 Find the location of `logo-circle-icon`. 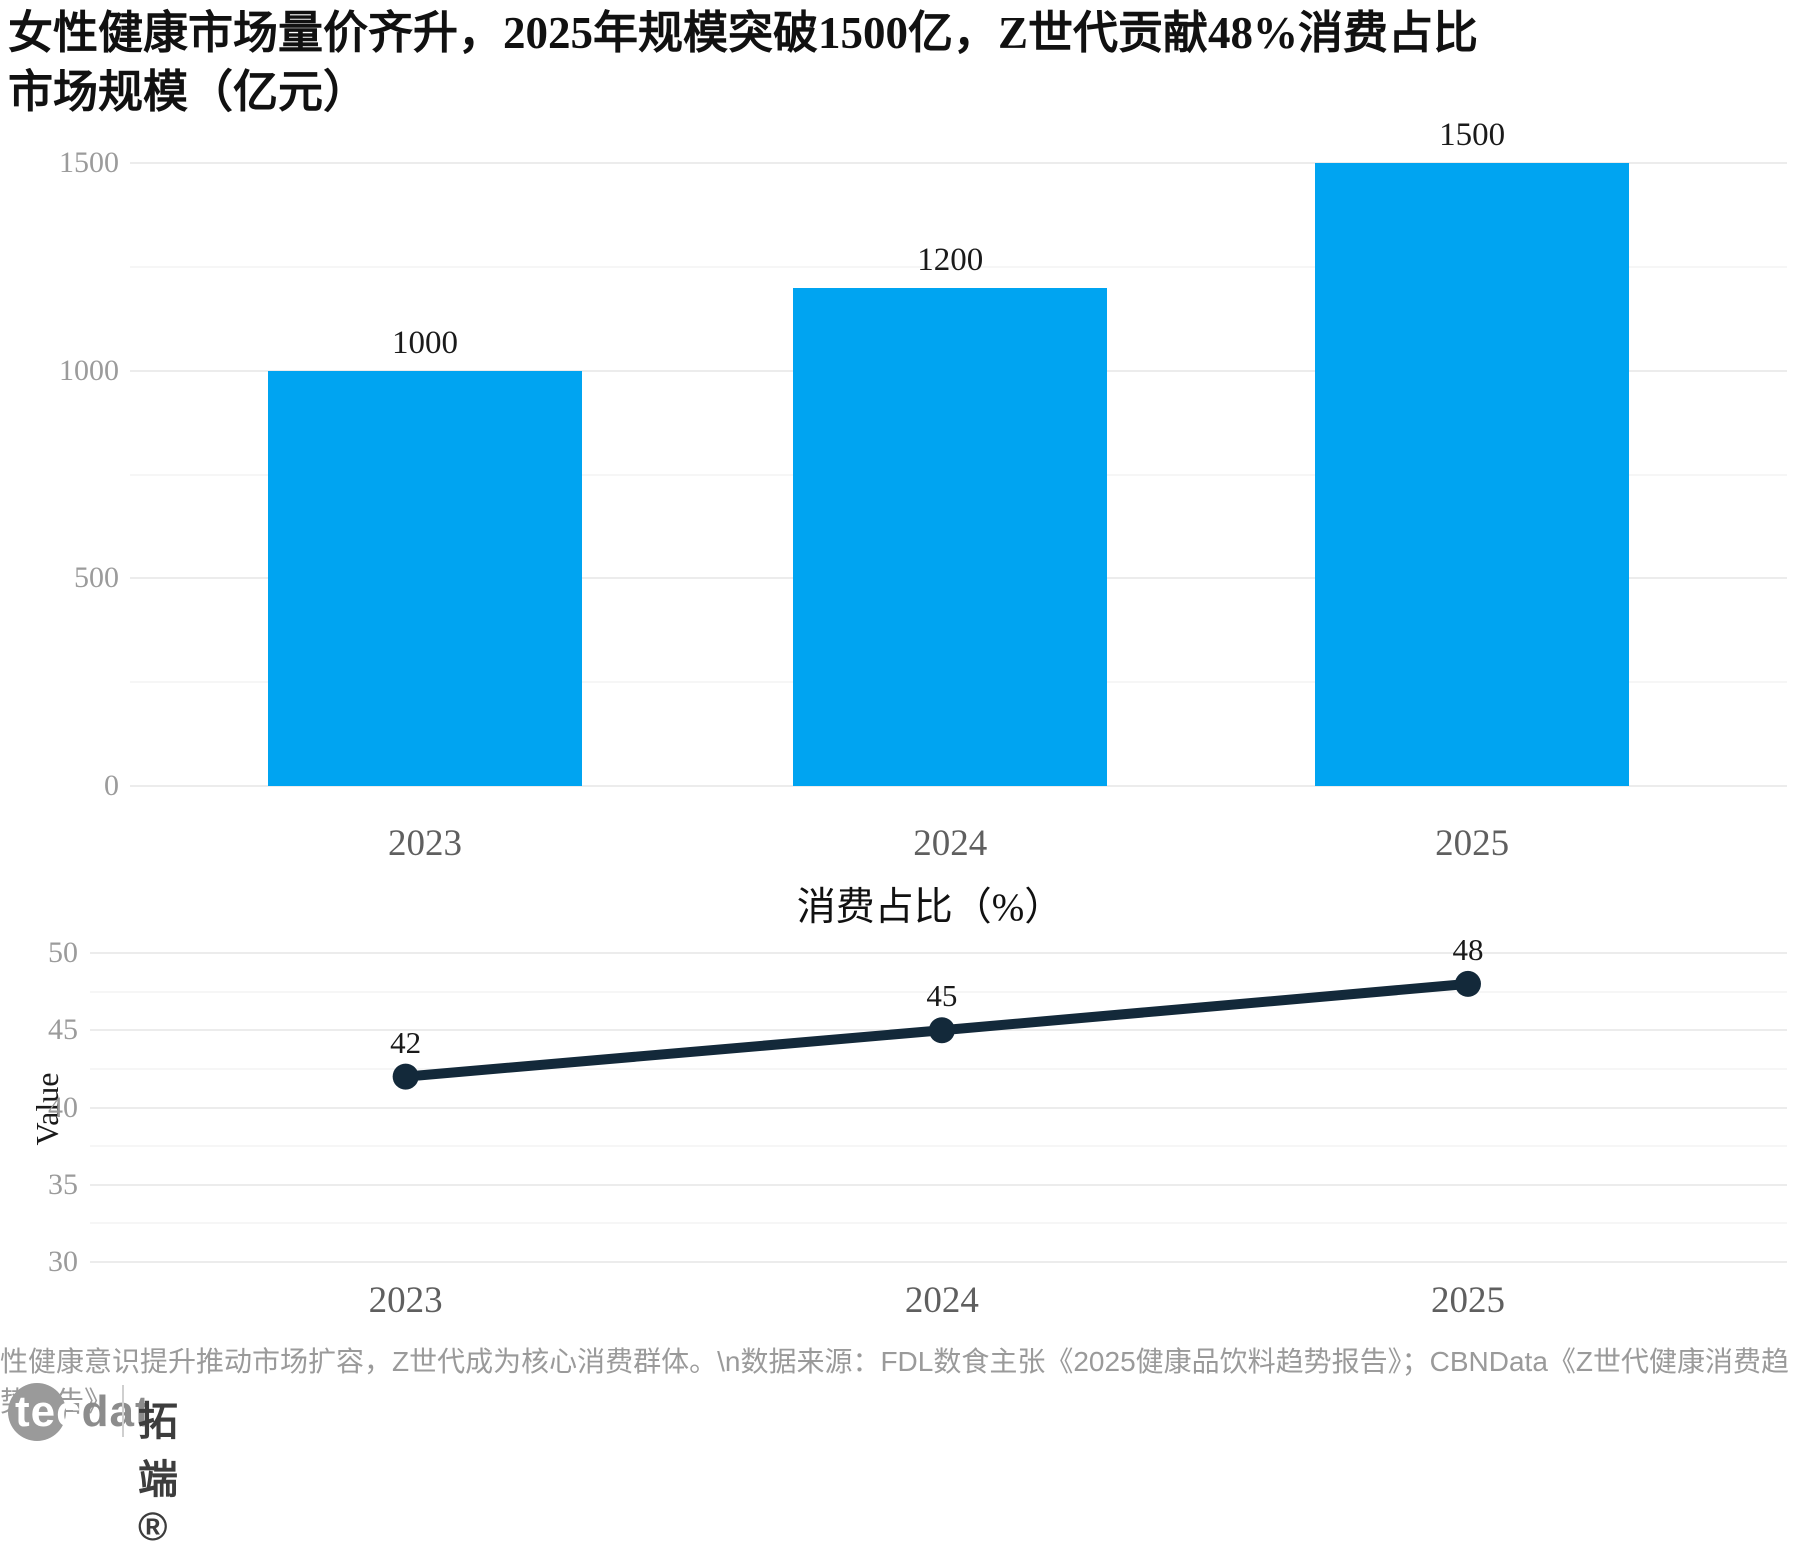

logo-circle-icon is located at coordinates (37, 1412).